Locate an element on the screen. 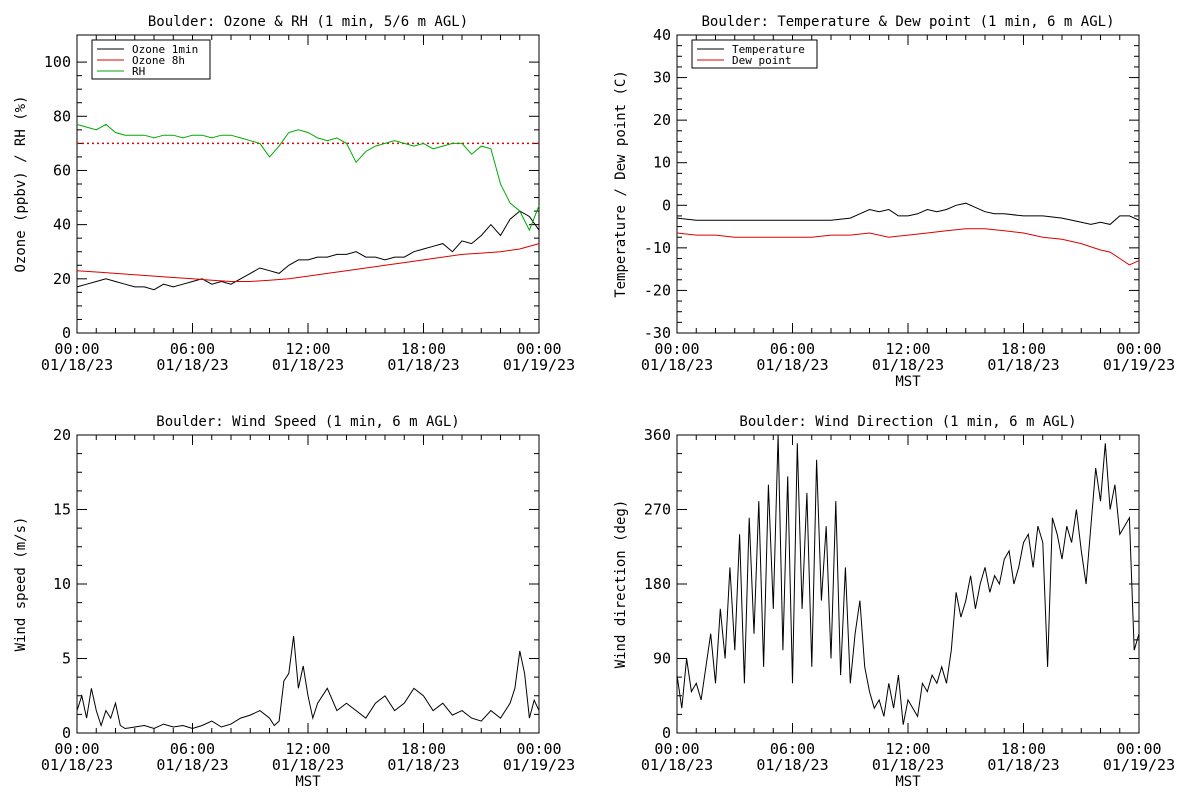 This screenshot has width=1200, height=800. y-axis-label: Wind direction (deg) is located at coordinates (621, 584).